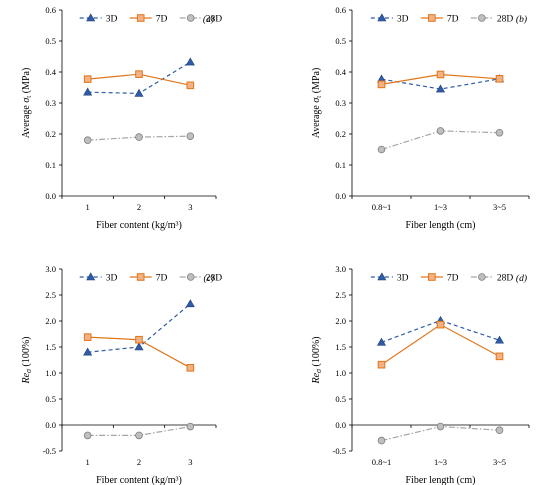 Image resolution: width=550 pixels, height=485 pixels. Describe the element at coordinates (521, 19) in the screenshot. I see `panel-letter: (b)` at that location.